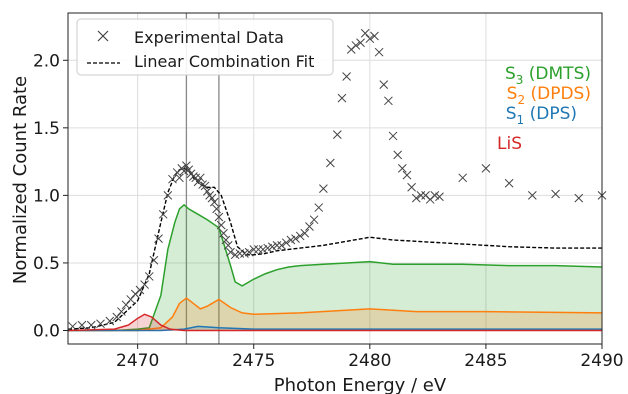  Describe the element at coordinates (601, 361) in the screenshot. I see `x-tick-label: 2490` at that location.